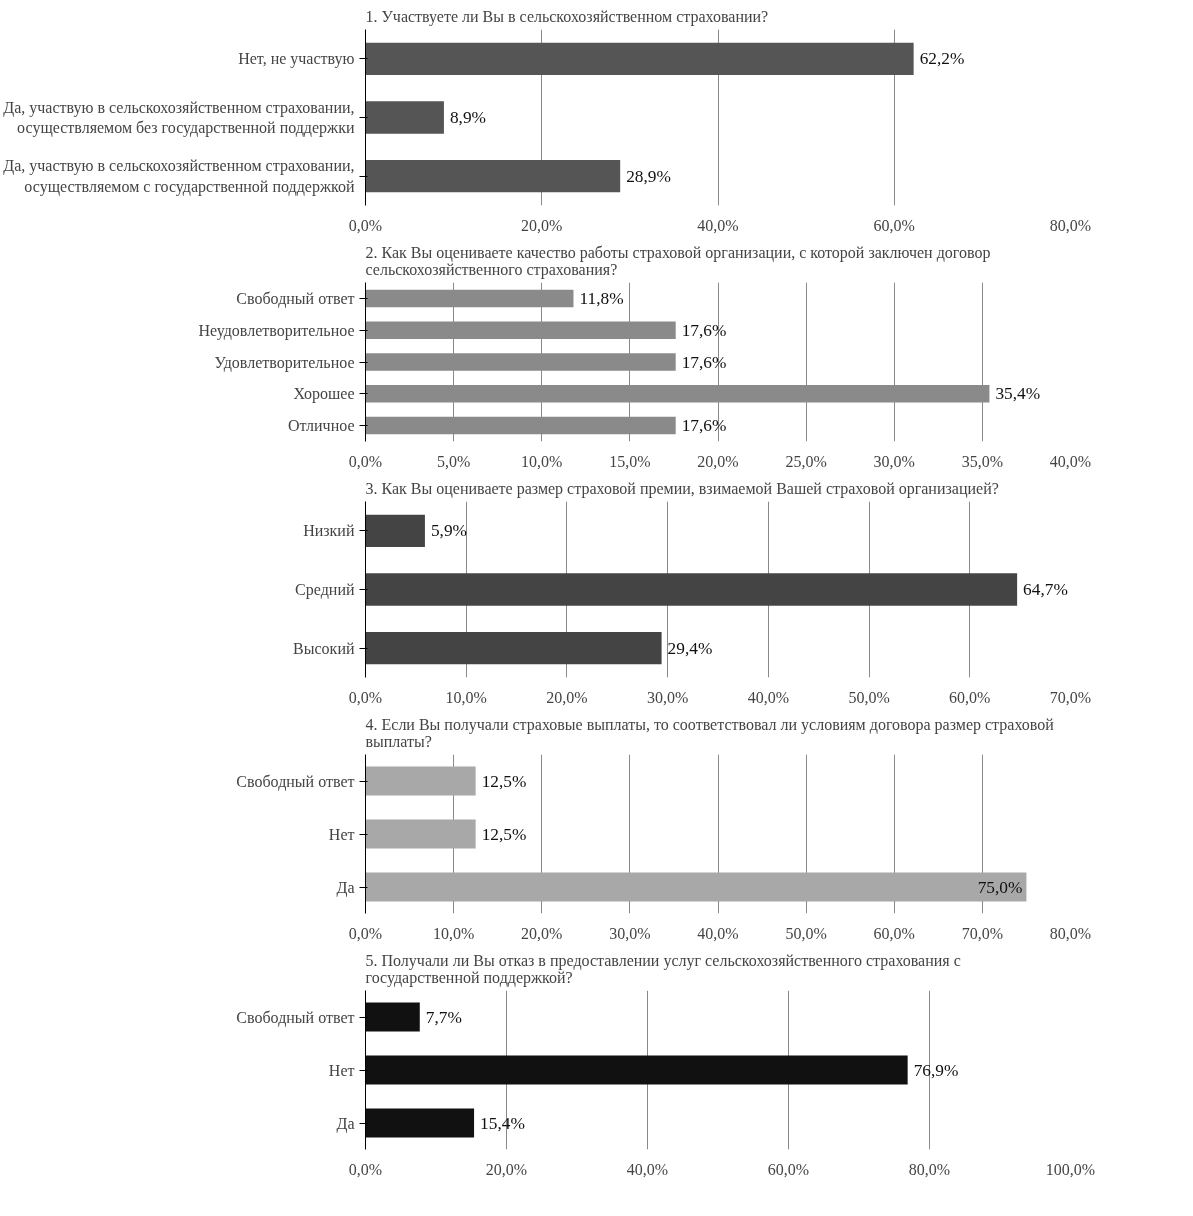  Describe the element at coordinates (449, 531) in the screenshot. I see `data-label: 5,9%` at that location.